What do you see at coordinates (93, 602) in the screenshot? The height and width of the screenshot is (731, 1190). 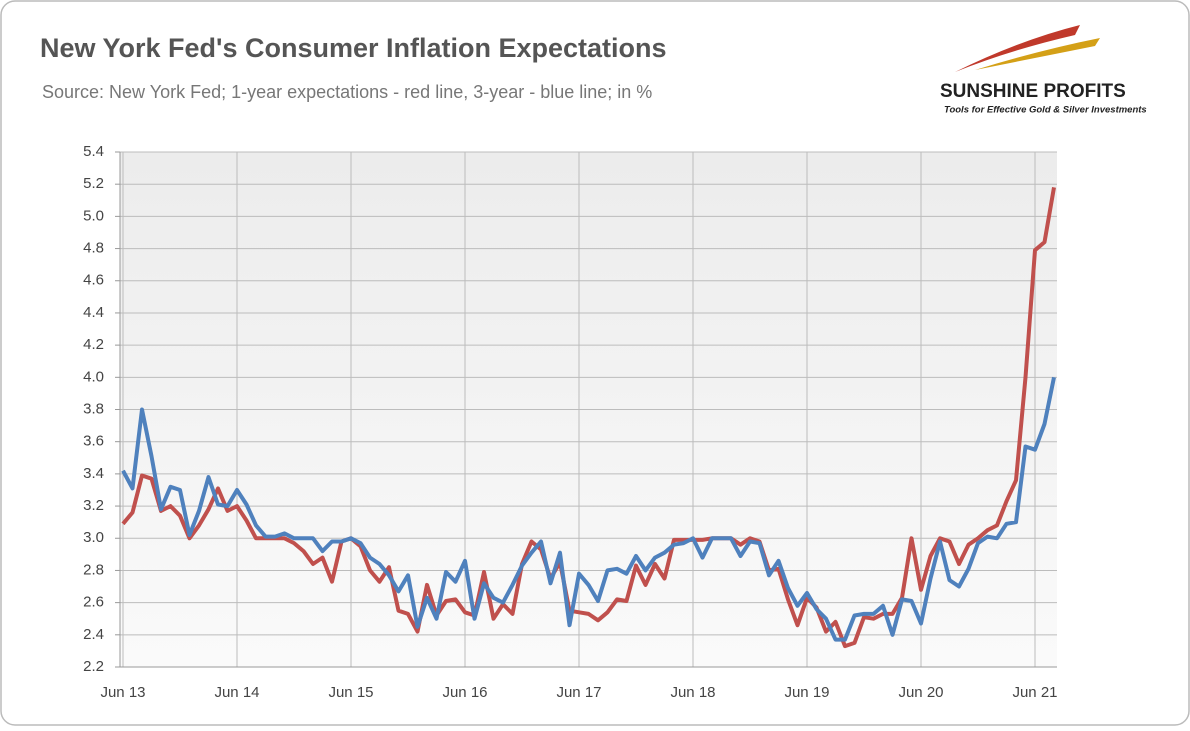 I see `y-tick-label: 2.6` at bounding box center [93, 602].